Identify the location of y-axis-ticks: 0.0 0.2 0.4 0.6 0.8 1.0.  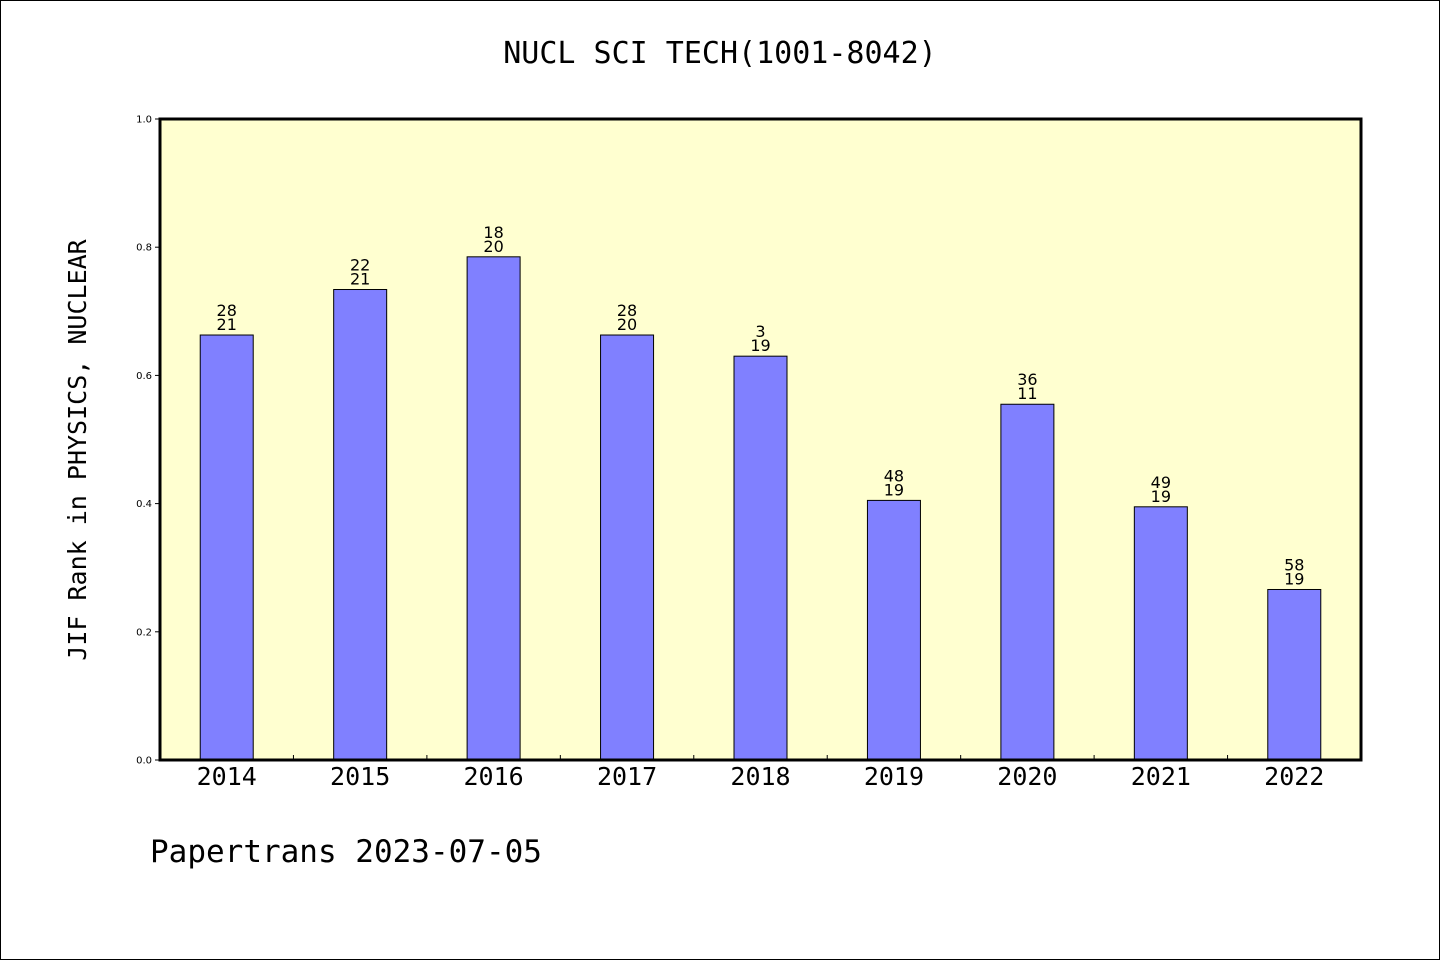
(148, 441).